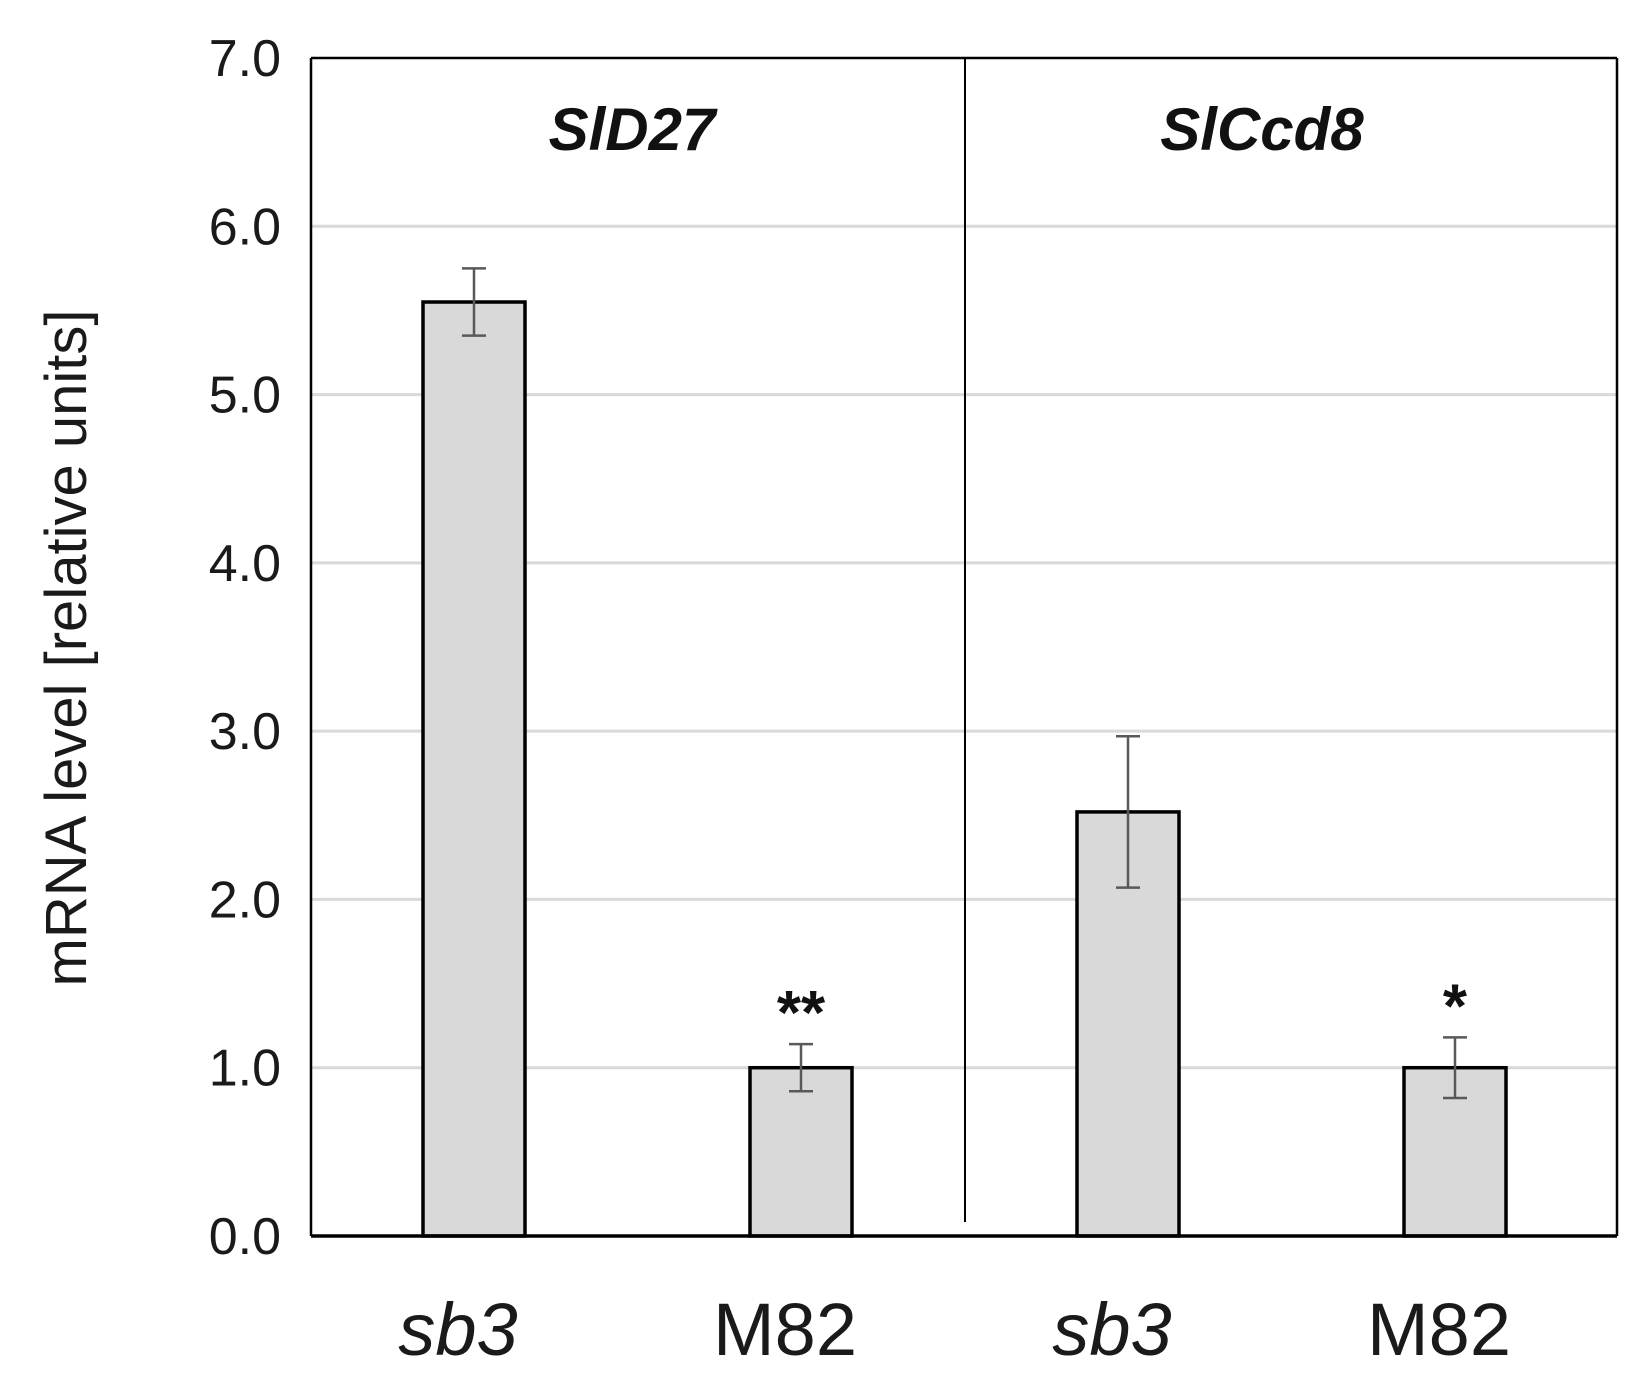 The width and height of the screenshot is (1635, 1378). I want to click on y-axis-label: mRNA level [relative units], so click(66, 648).